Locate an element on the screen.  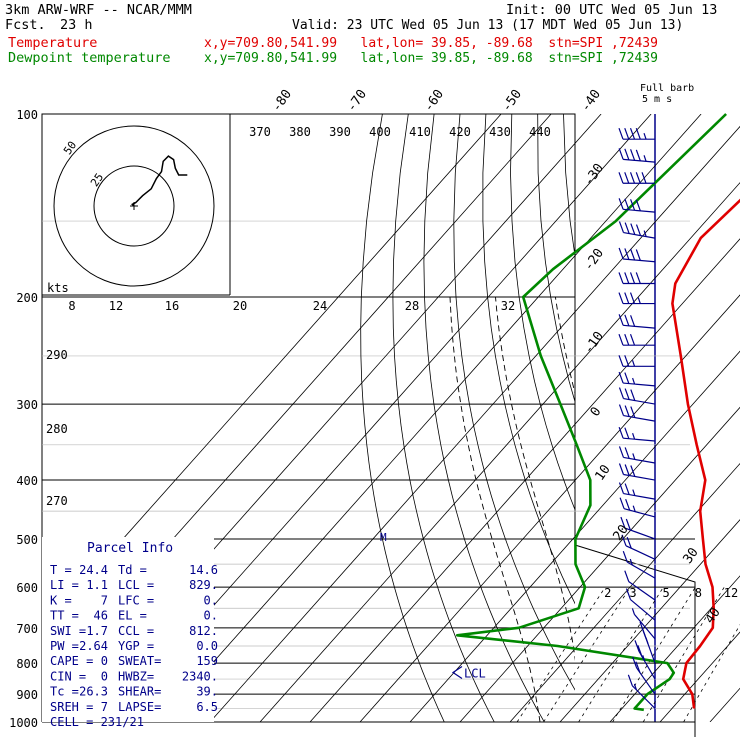
temperature-tick-label: -40 is located at coordinates (591, 101).